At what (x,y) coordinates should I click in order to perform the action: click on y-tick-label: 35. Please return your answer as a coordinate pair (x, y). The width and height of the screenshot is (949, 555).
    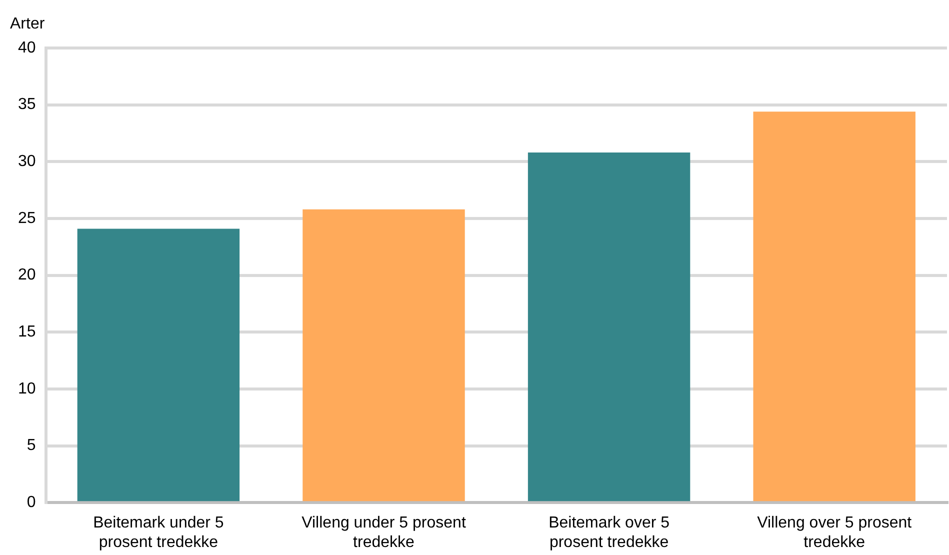
    Looking at the image, I should click on (27, 105).